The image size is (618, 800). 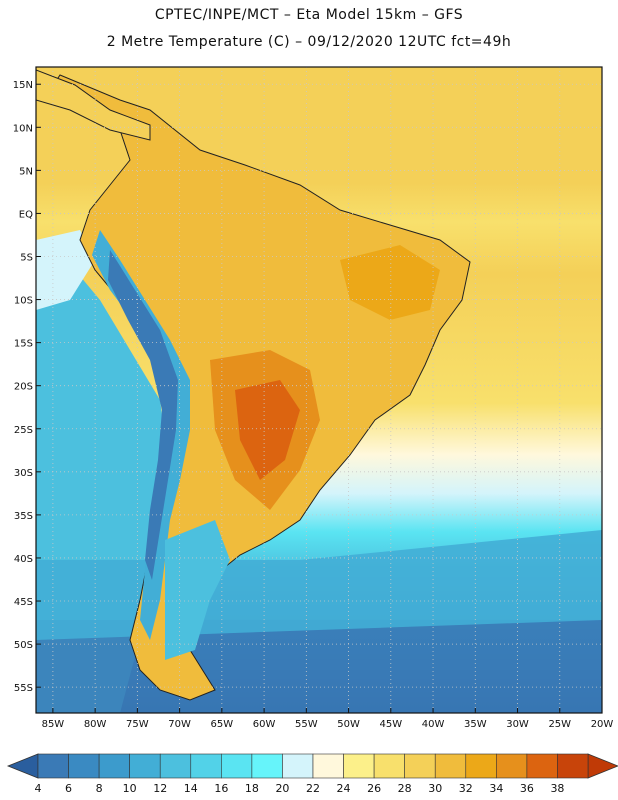 What do you see at coordinates (23, 128) in the screenshot?
I see `lat-tick-label: 10N` at bounding box center [23, 128].